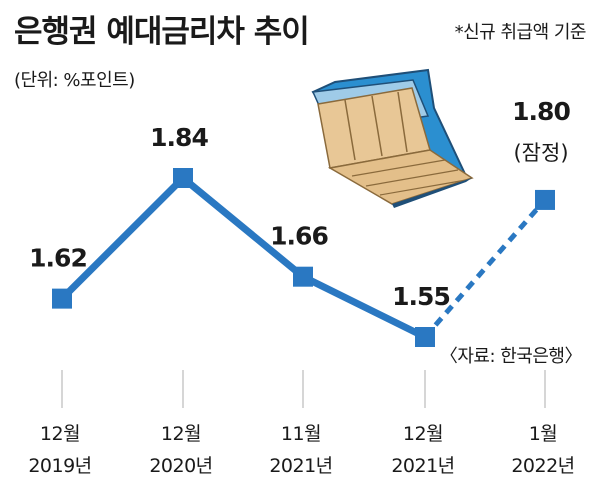 The image size is (600, 488). Describe the element at coordinates (179, 137) in the screenshot. I see `value-label-2: 1.84` at that location.